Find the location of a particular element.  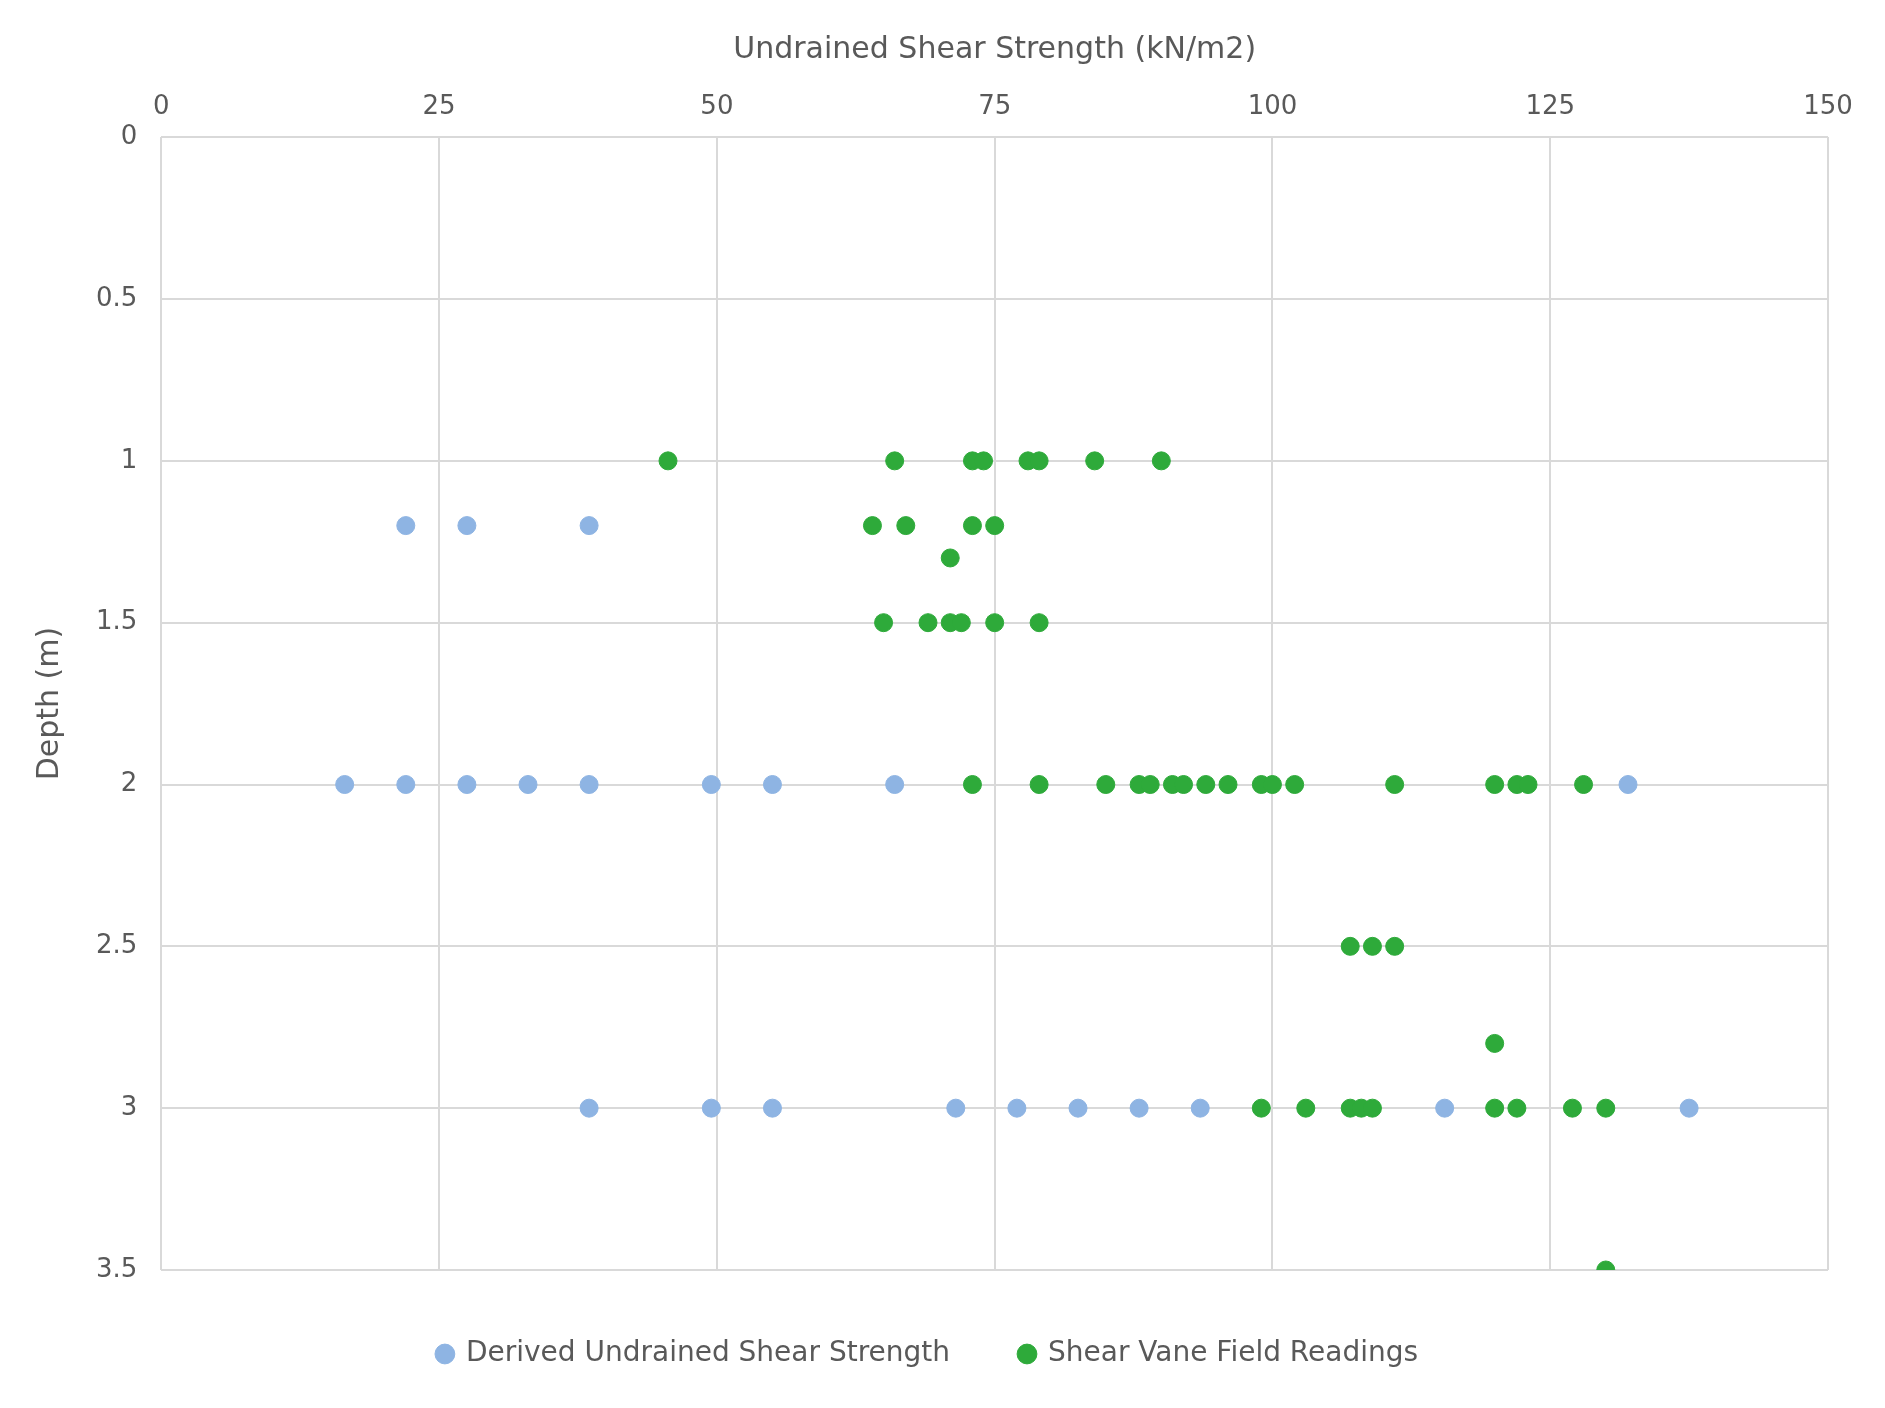

legend-label: Shear Vane Field Readings is located at coordinates (1233, 1352).